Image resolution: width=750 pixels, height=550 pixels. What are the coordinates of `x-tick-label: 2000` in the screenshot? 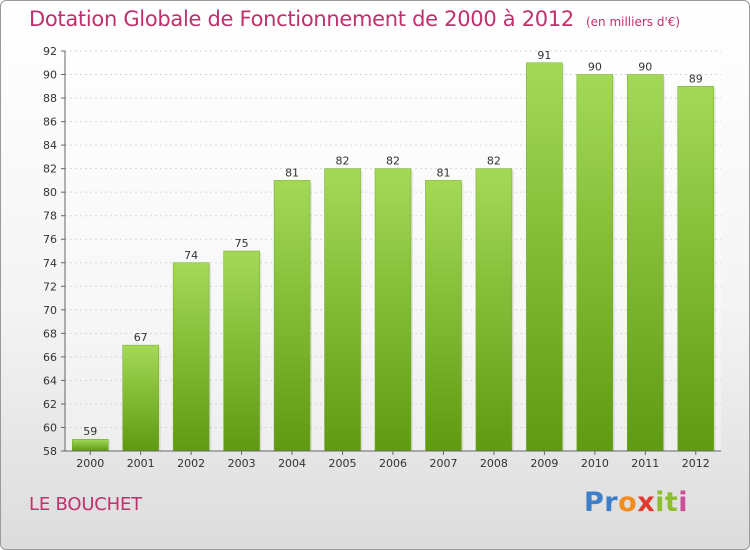 It's located at (90, 463).